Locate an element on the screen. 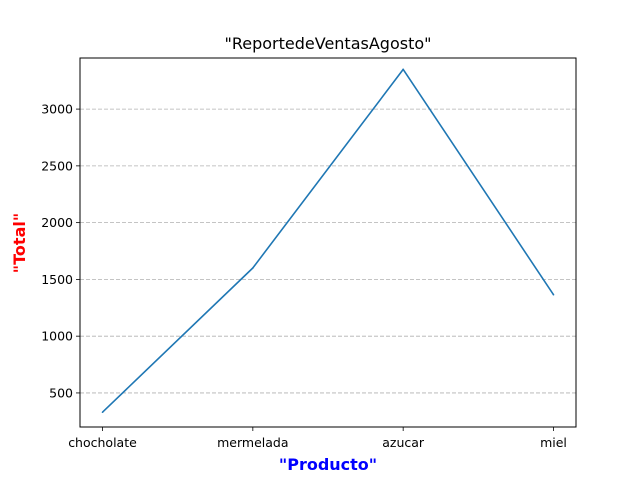 This screenshot has height=480, width=640. y-tick-label: 3000 is located at coordinates (57, 109).